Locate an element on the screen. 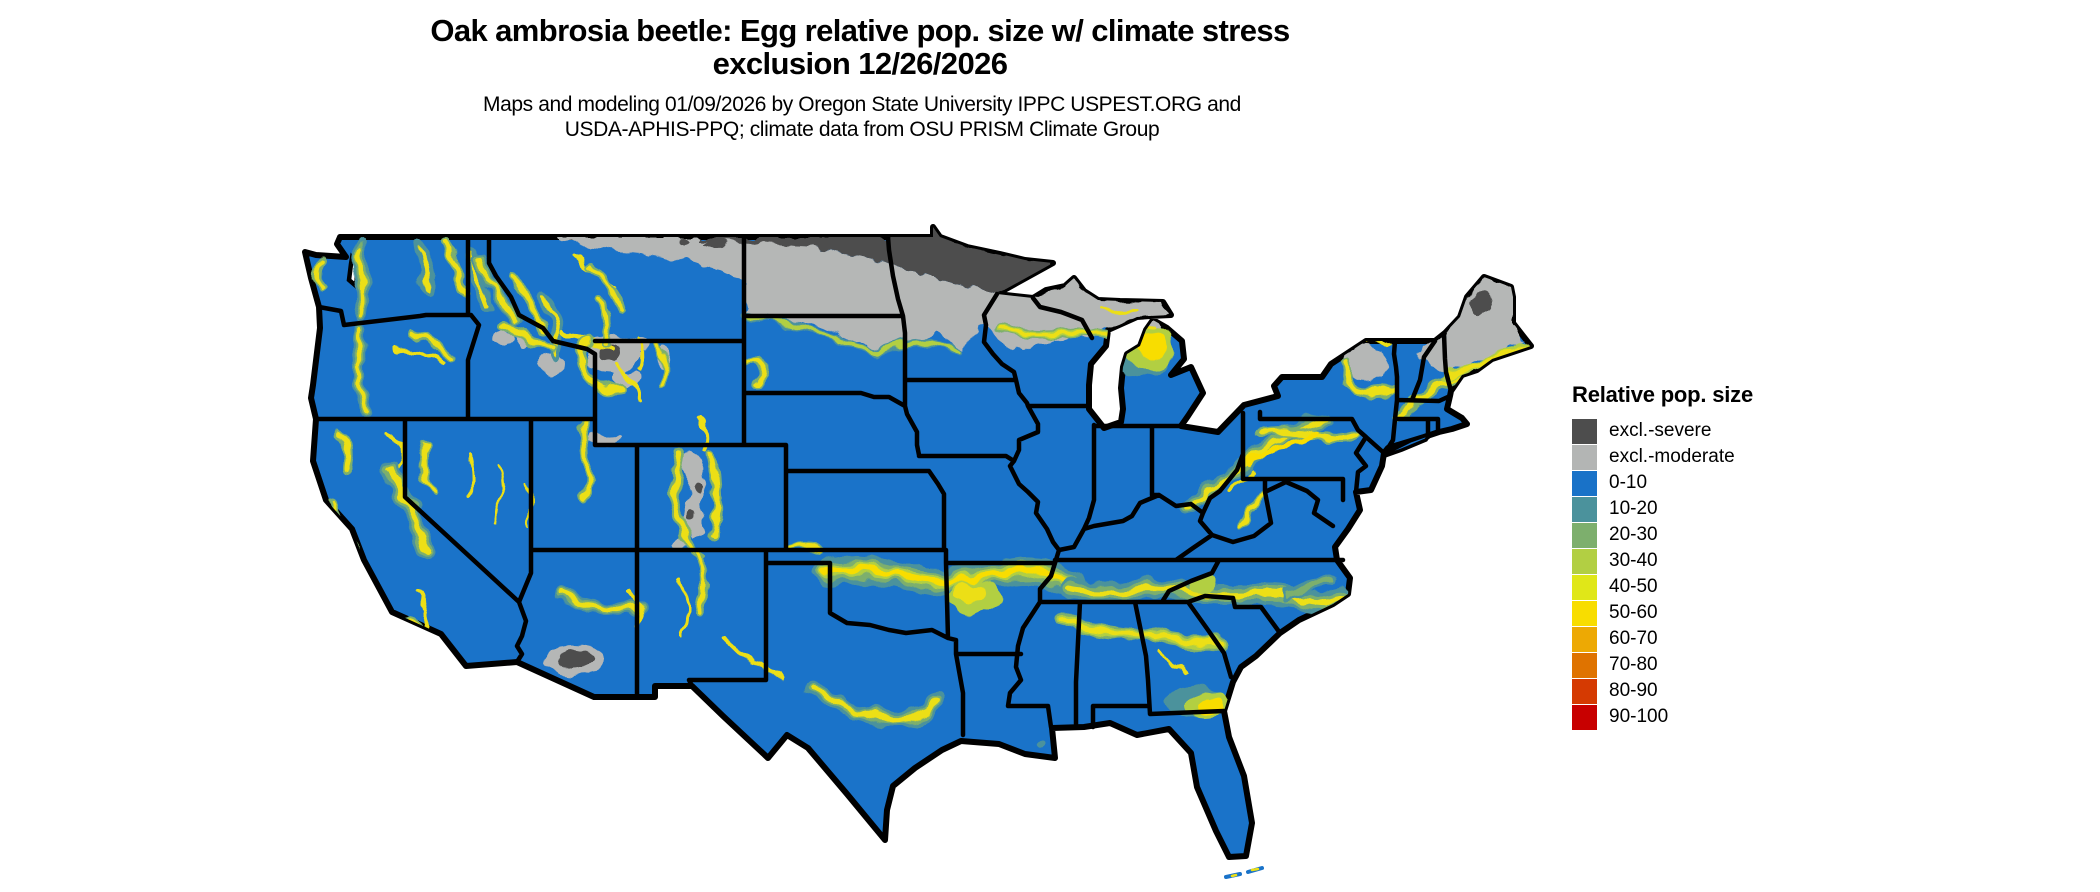 This screenshot has width=2100, height=892. legend-item: 60-70 is located at coordinates (1702, 639).